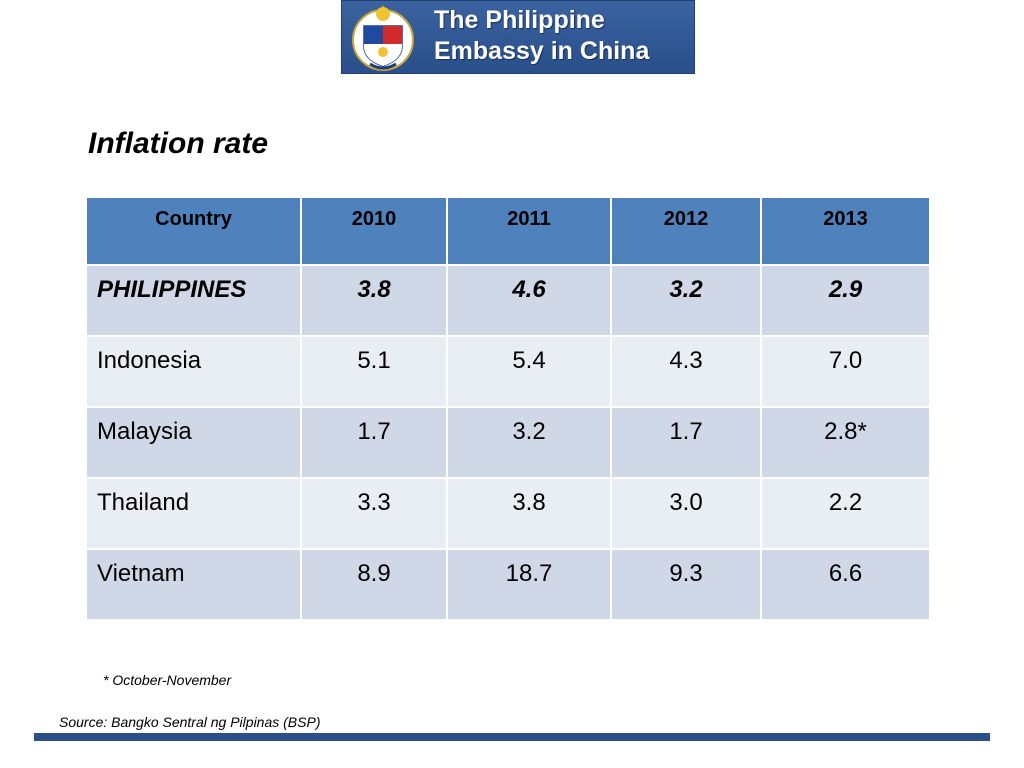 The height and width of the screenshot is (768, 1024). I want to click on column-header-country: Country, so click(193, 231).